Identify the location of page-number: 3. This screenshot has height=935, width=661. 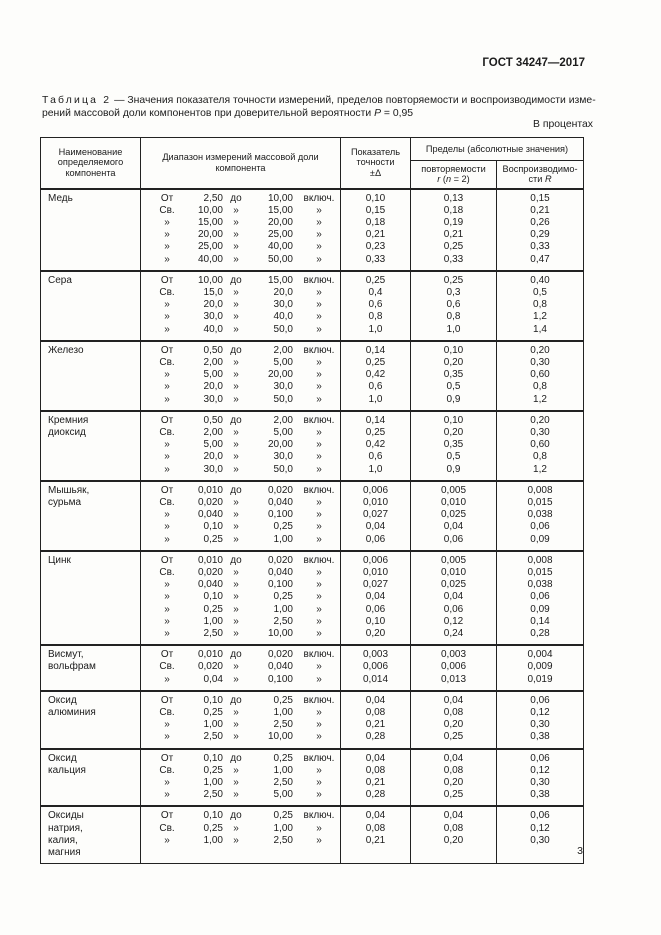
(580, 851).